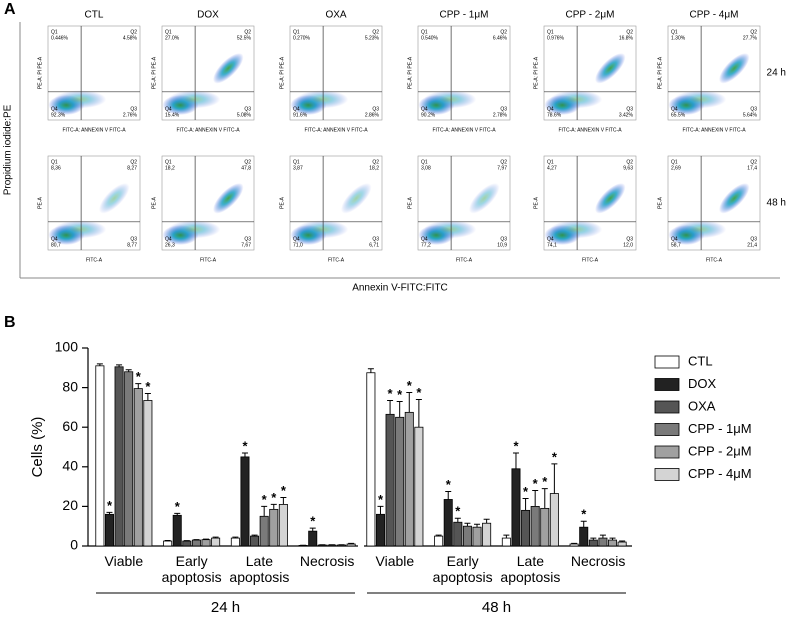 Image resolution: width=796 pixels, height=617 pixels. Describe the element at coordinates (426, 168) in the screenshot. I see `quadrant-value: 3,08` at that location.